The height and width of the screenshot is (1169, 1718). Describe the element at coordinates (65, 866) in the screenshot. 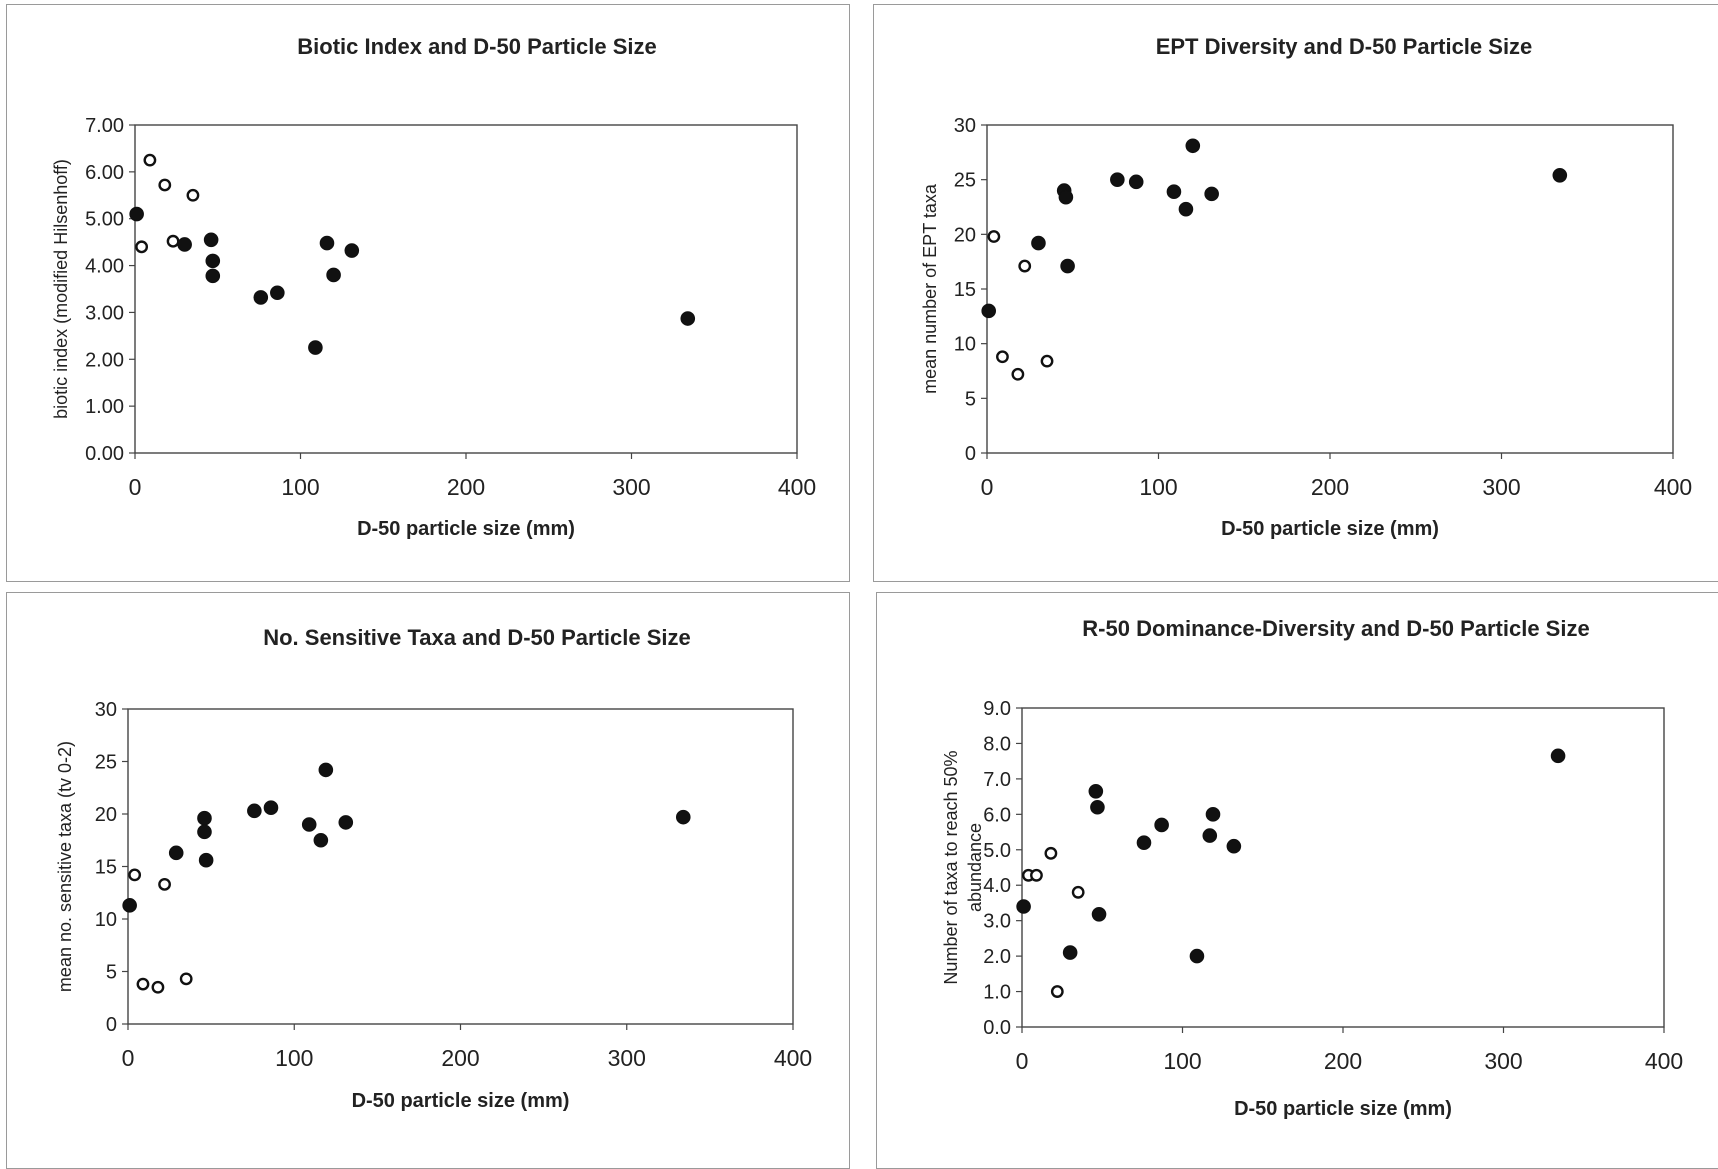

I see `y-axis-label: mean no. sensitive taxa (tv 0-2)` at that location.